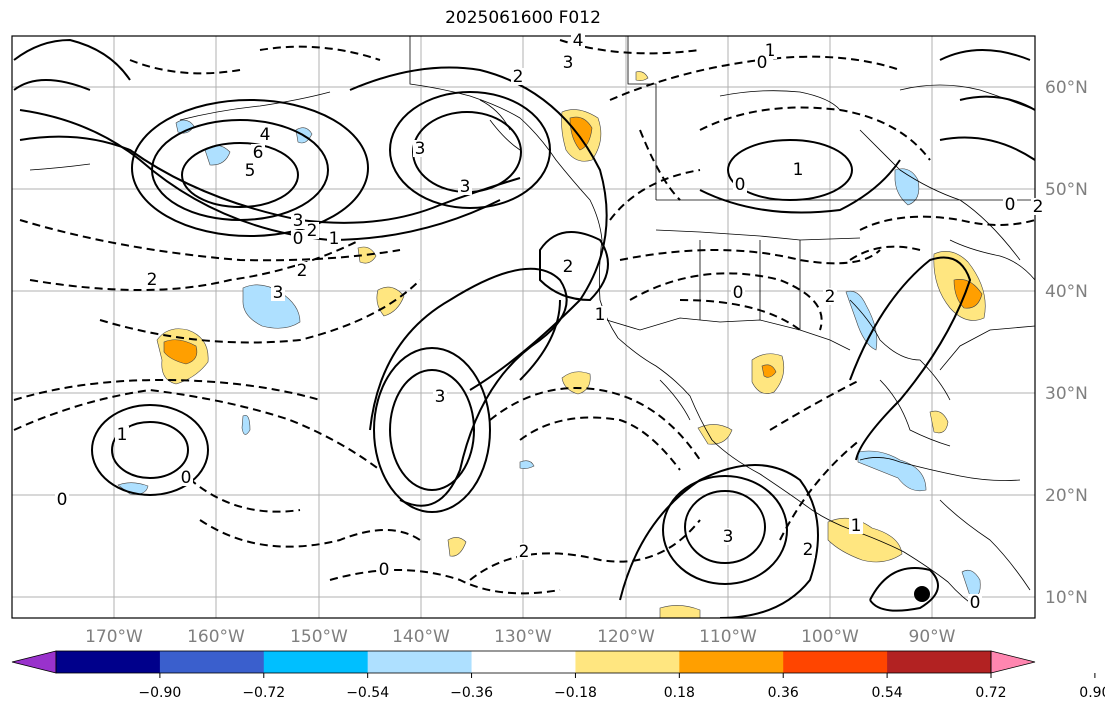 This screenshot has height=712, width=1105. I want to click on lat-label: 50°N, so click(1066, 190).